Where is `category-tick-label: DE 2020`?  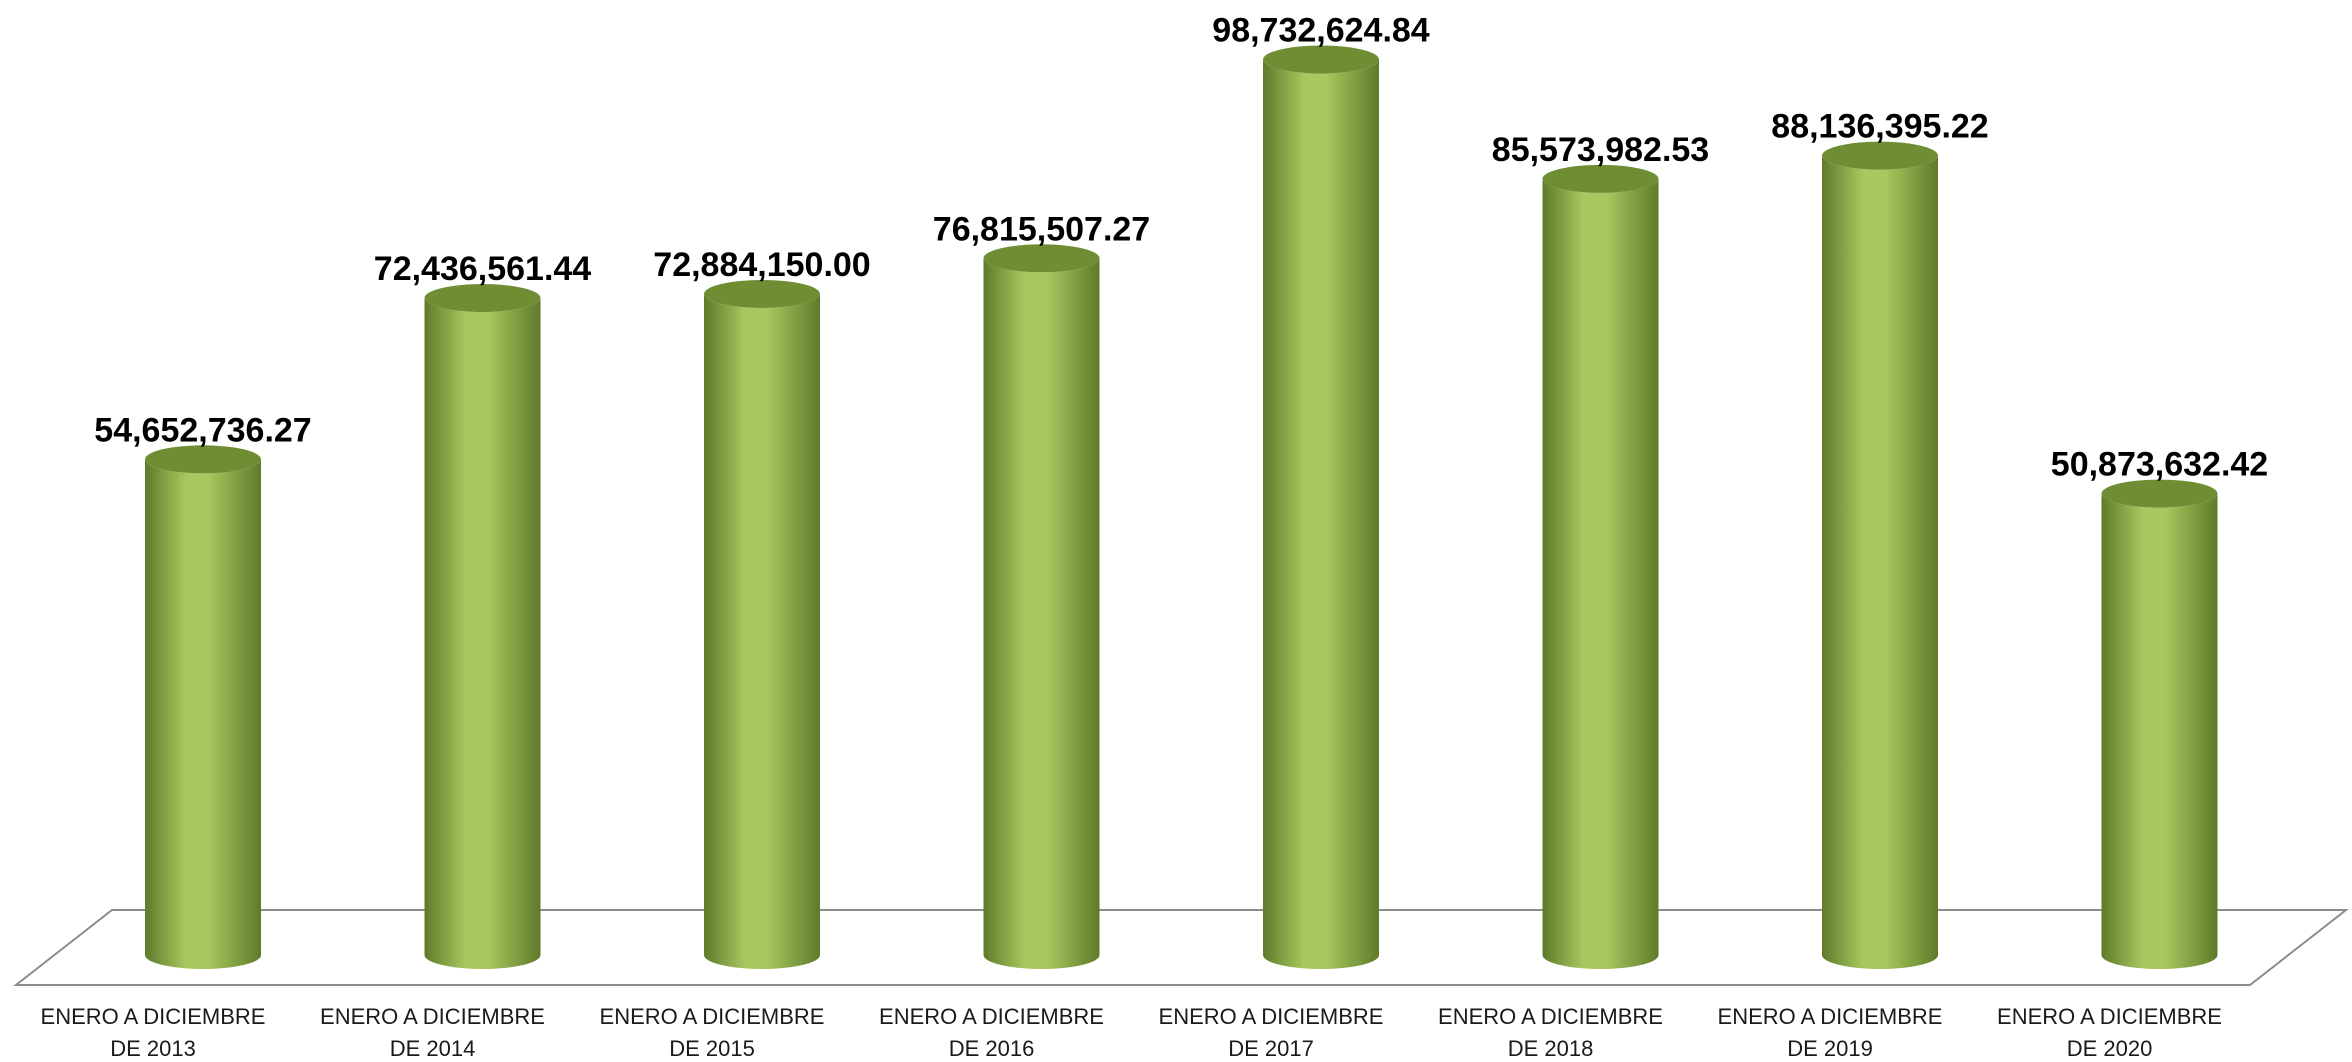 category-tick-label: DE 2020 is located at coordinates (2110, 1048).